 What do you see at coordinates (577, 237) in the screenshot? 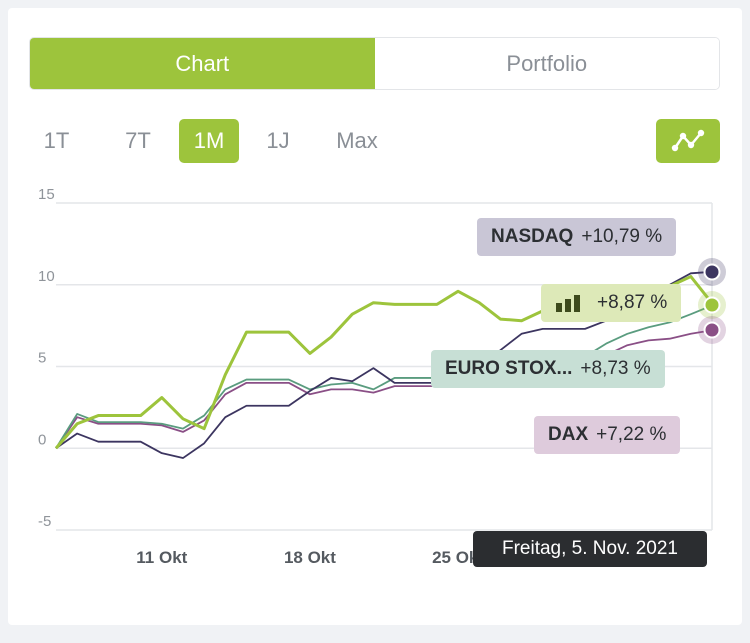
I see `nasdaq-label: NASDAQ +10,79 %` at bounding box center [577, 237].